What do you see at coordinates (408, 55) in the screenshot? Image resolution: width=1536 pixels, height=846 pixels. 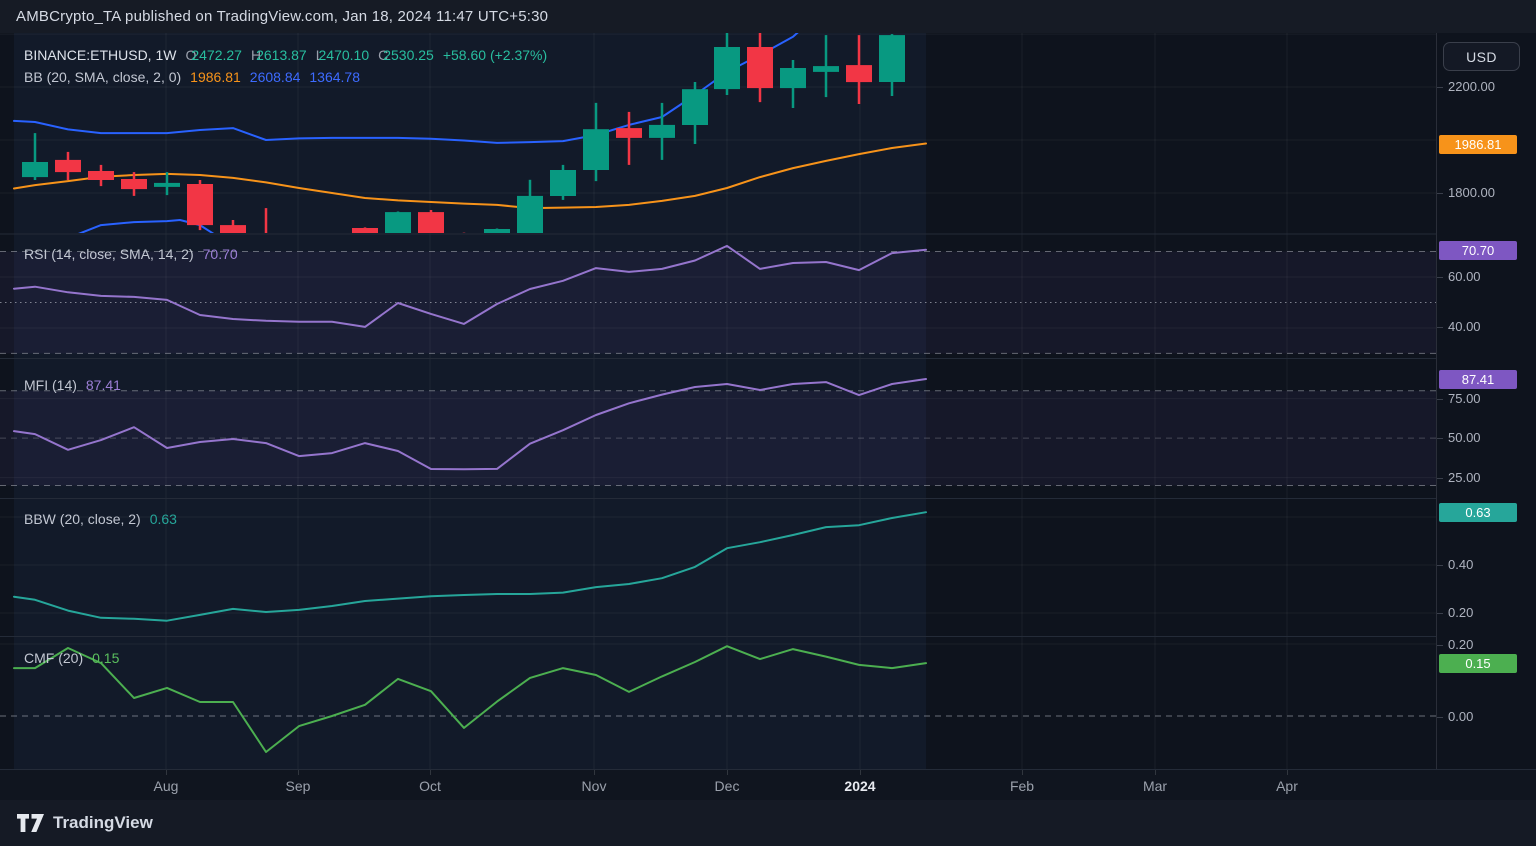 I see `close-value: 2530.25` at bounding box center [408, 55].